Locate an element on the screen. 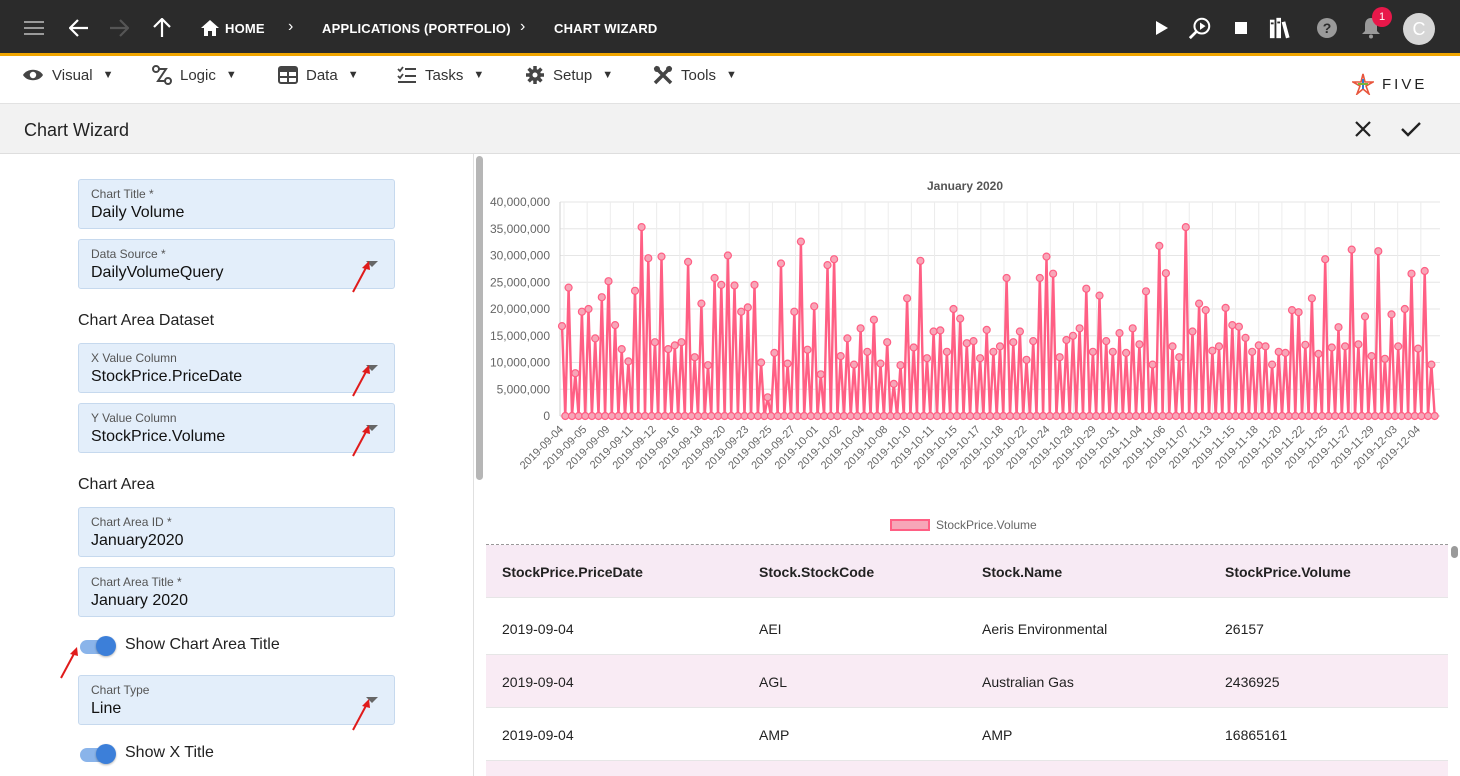 This screenshot has width=1460, height=776. table-row: 2019-09-04 AEI Aeris Environmental 26157 is located at coordinates (967, 628).